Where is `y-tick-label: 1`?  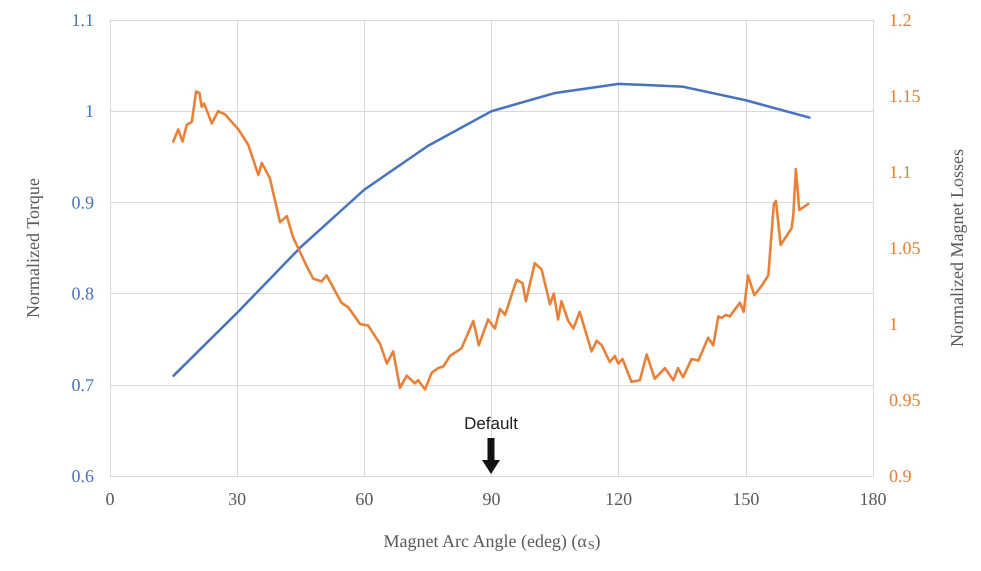
y-tick-label: 1 is located at coordinates (89, 111).